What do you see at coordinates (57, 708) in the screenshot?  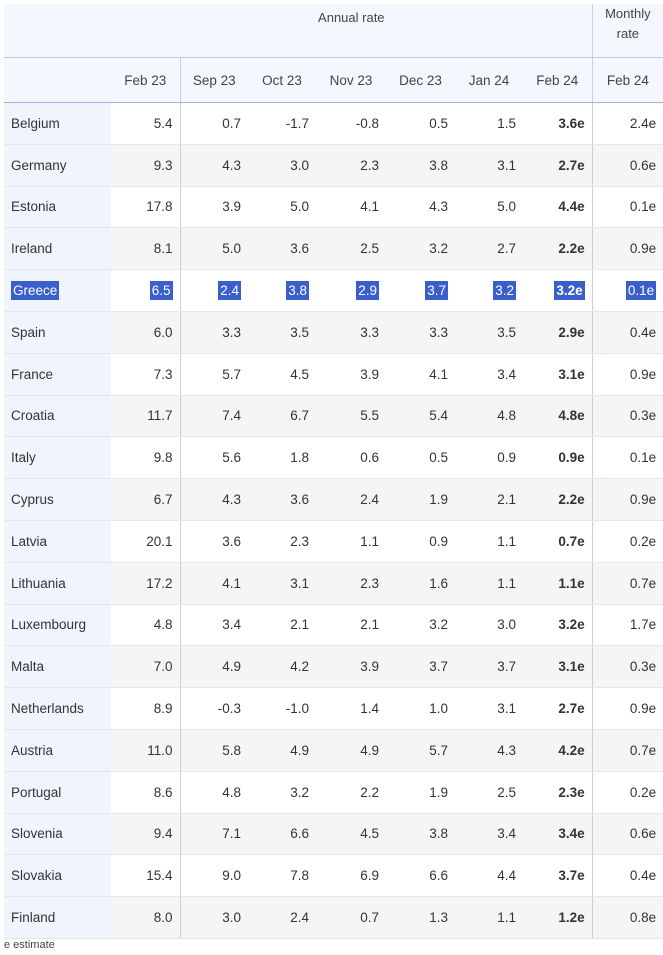 I see `country-cell: Netherlands` at bounding box center [57, 708].